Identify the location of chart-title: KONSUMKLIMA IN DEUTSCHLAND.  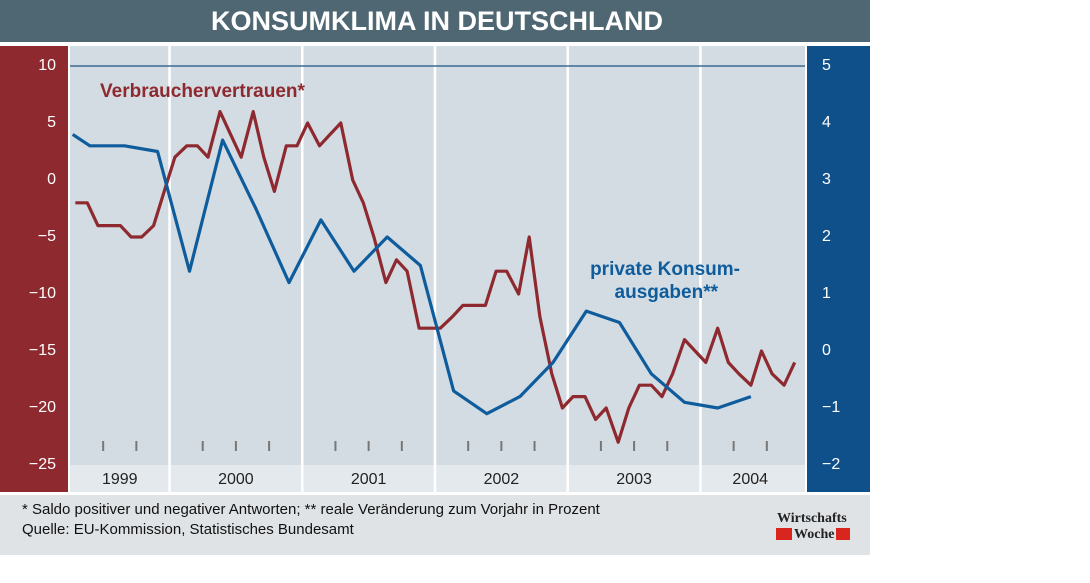
(437, 21).